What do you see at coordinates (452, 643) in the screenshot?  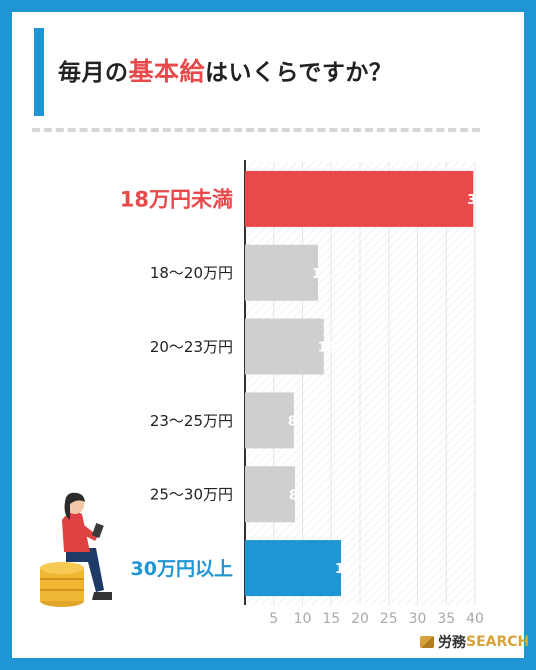 I see `logo-text-1: 労務` at bounding box center [452, 643].